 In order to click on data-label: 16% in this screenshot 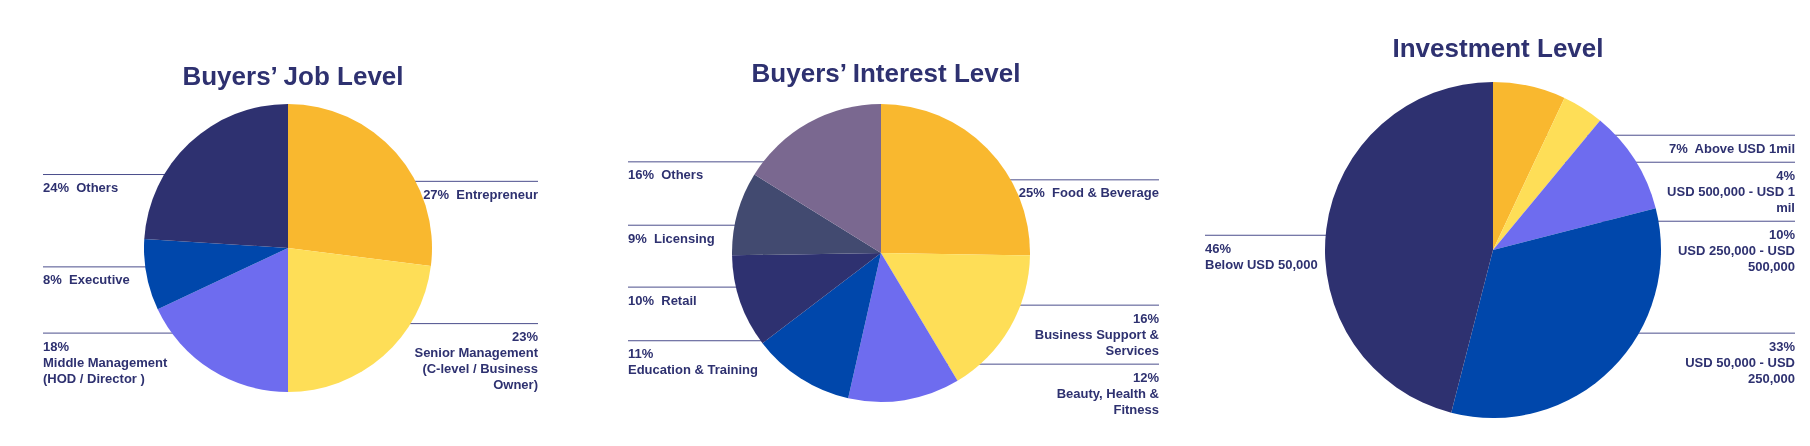, I will do `click(1146, 318)`.